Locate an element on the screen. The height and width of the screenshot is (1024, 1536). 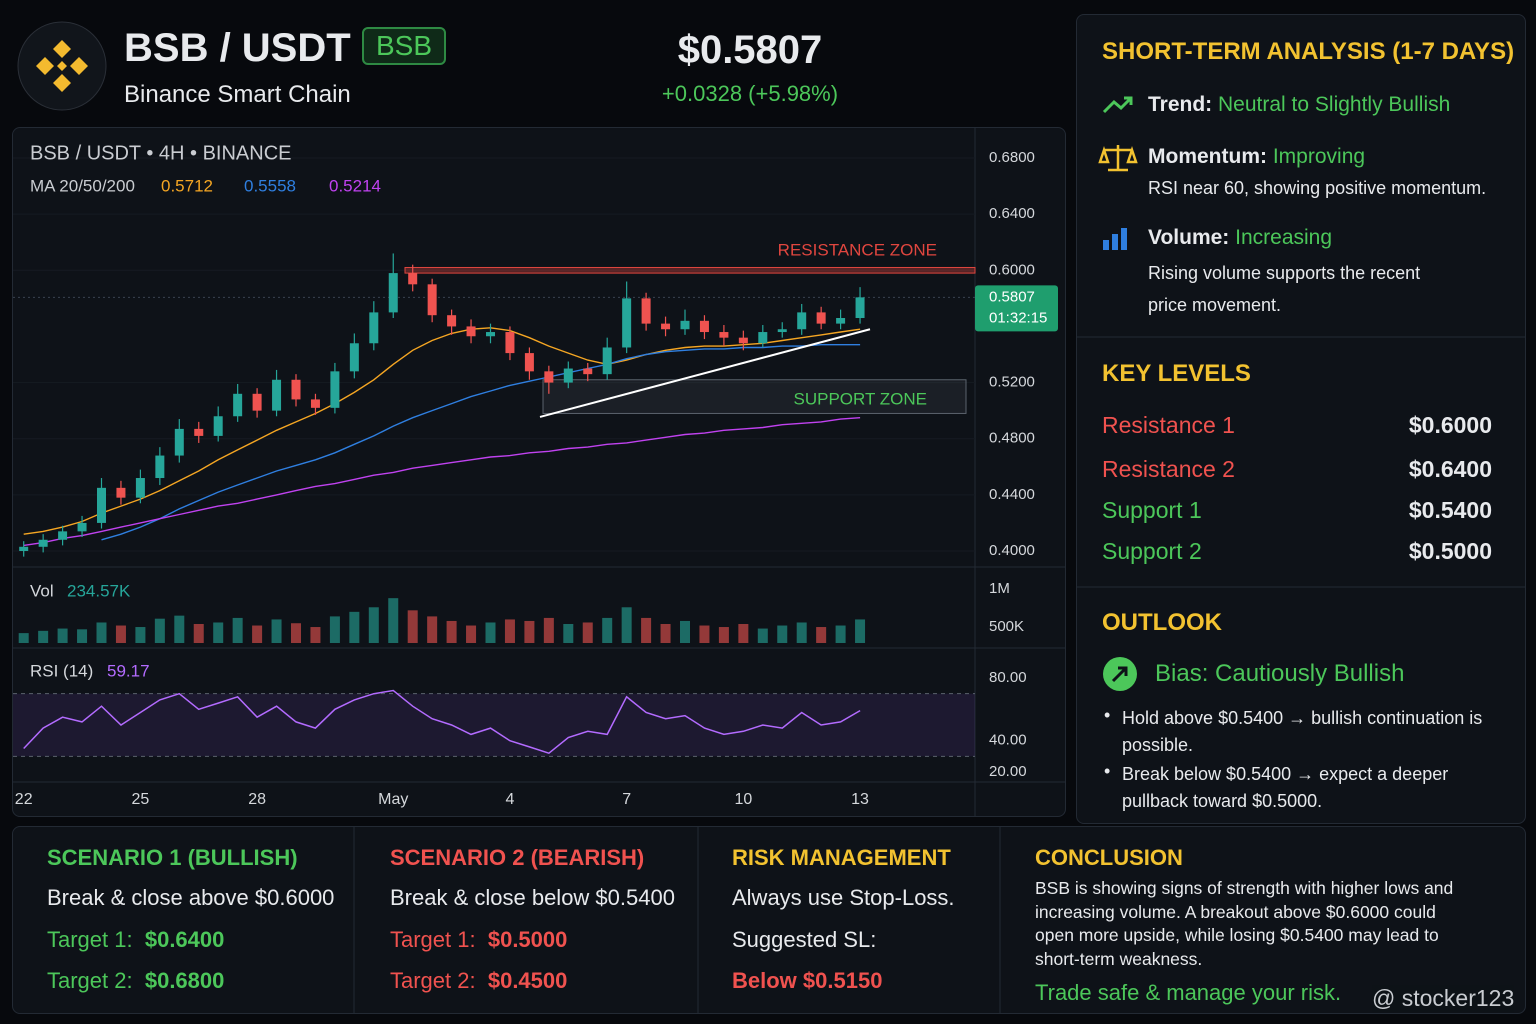
risk-title: RISK MANAGEMENT is located at coordinates (841, 857).